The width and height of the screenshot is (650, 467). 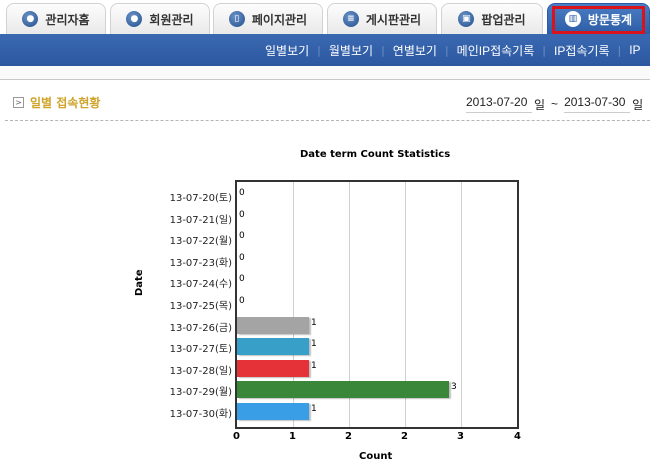 What do you see at coordinates (503, 19) in the screenshot?
I see `tab-label: 팝업관리` at bounding box center [503, 19].